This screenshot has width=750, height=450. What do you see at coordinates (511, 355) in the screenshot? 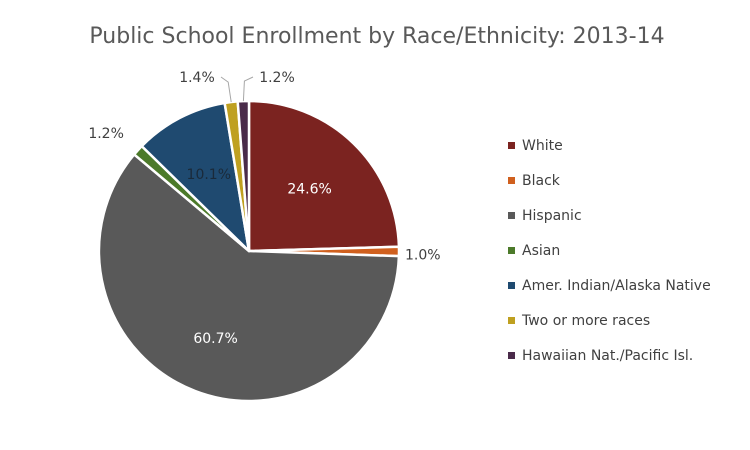
I see `legend-swatch-hawaiian-nat-pacific-isl` at bounding box center [511, 355].